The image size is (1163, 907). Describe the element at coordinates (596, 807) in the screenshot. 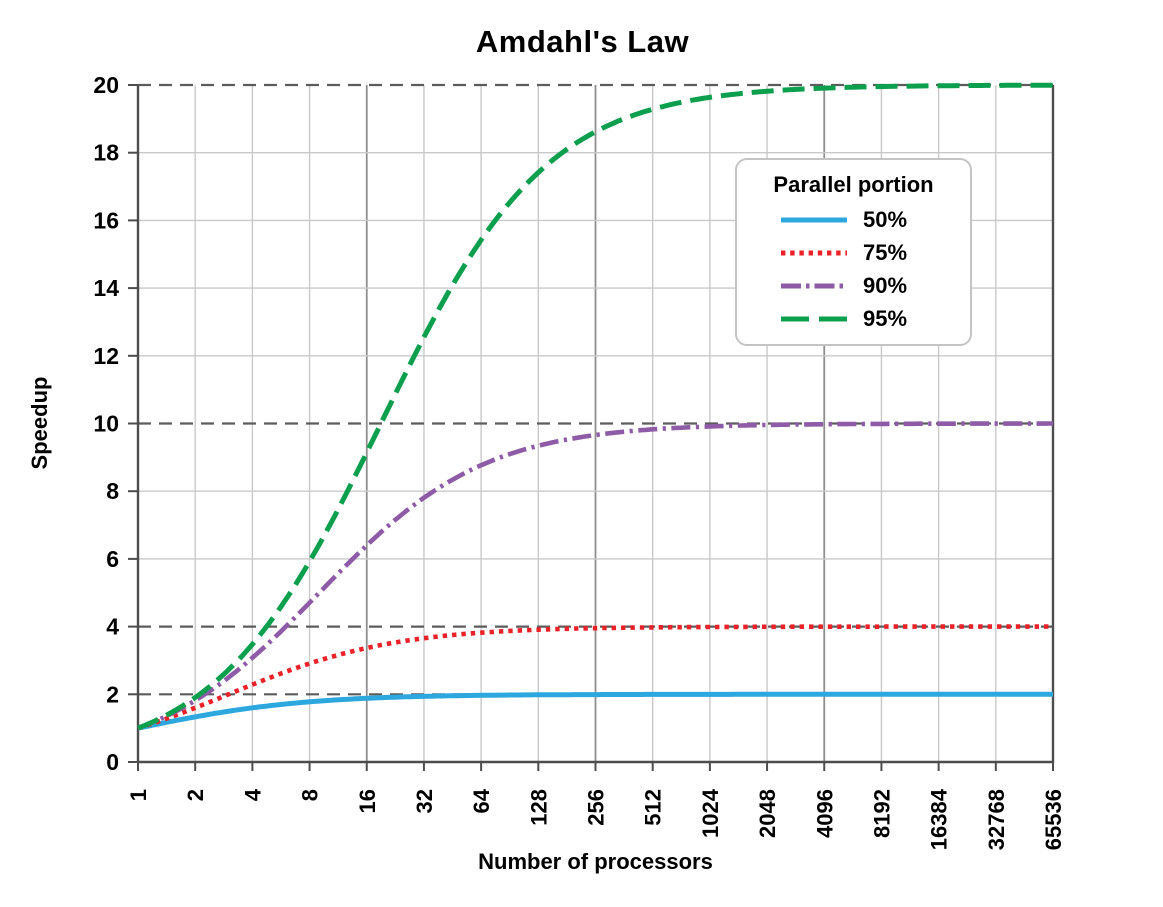

I see `x-tick-label: 256` at that location.